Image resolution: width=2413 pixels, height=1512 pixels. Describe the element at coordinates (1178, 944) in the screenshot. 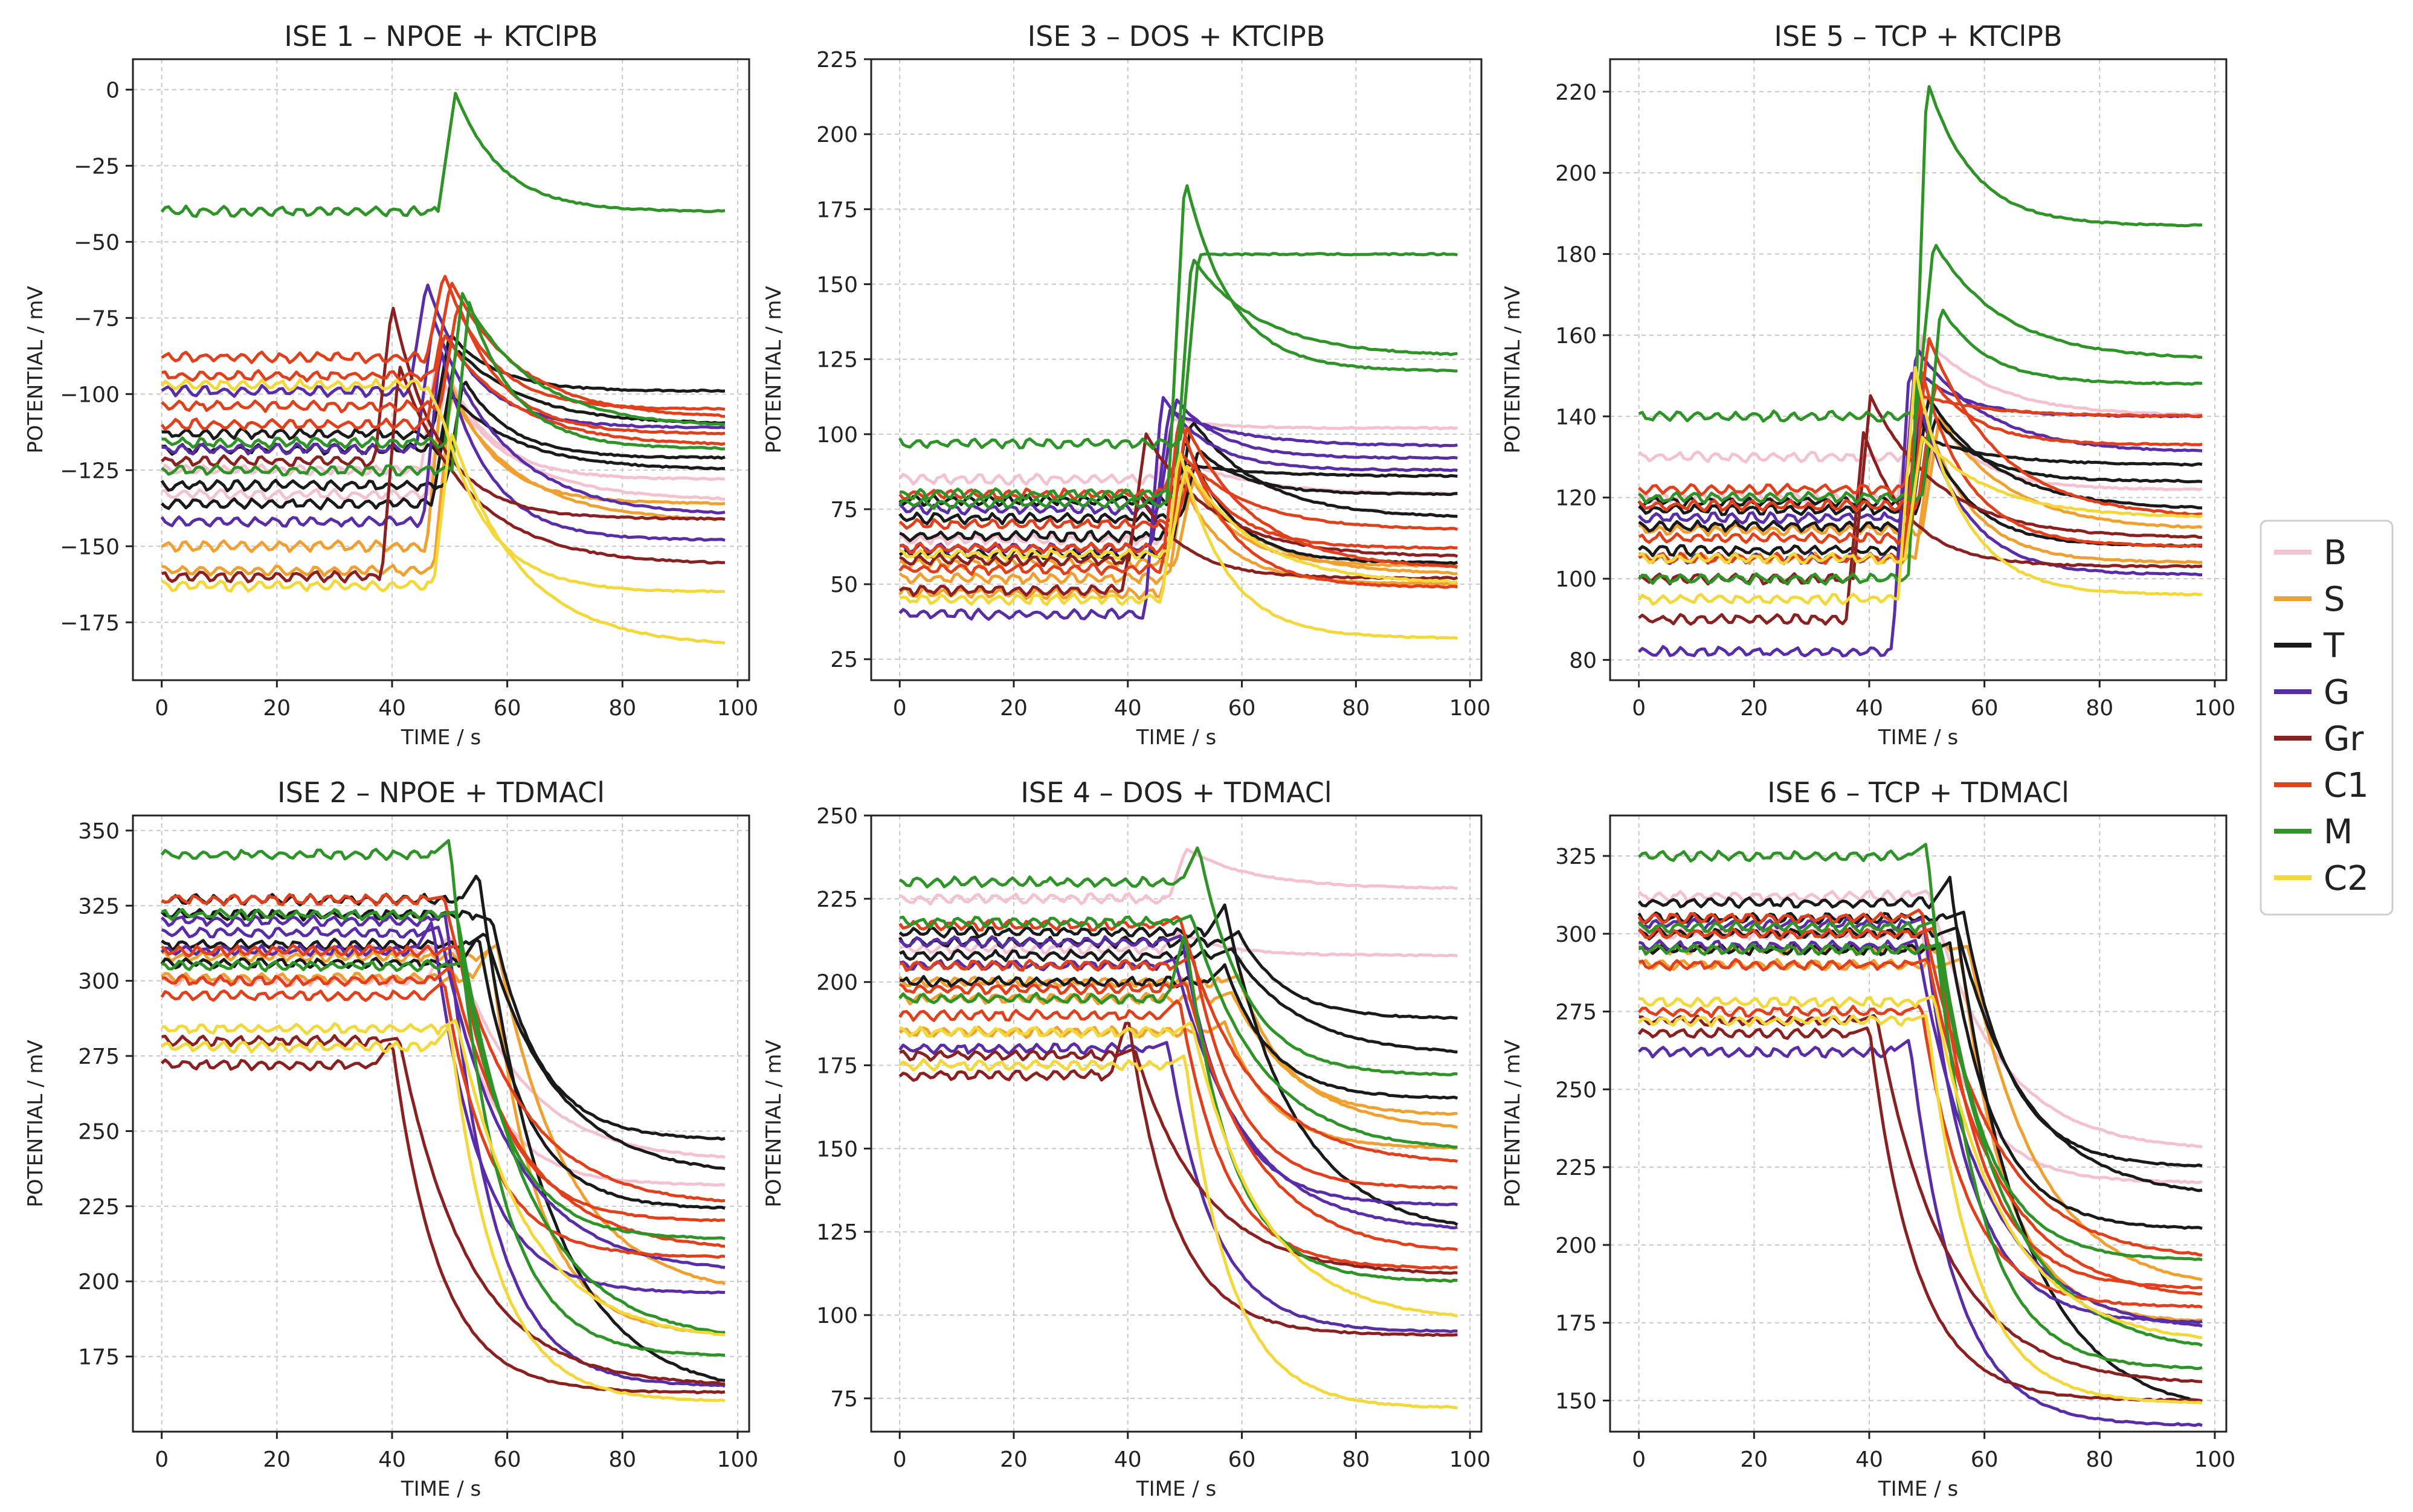

I see `series-line-b` at that location.